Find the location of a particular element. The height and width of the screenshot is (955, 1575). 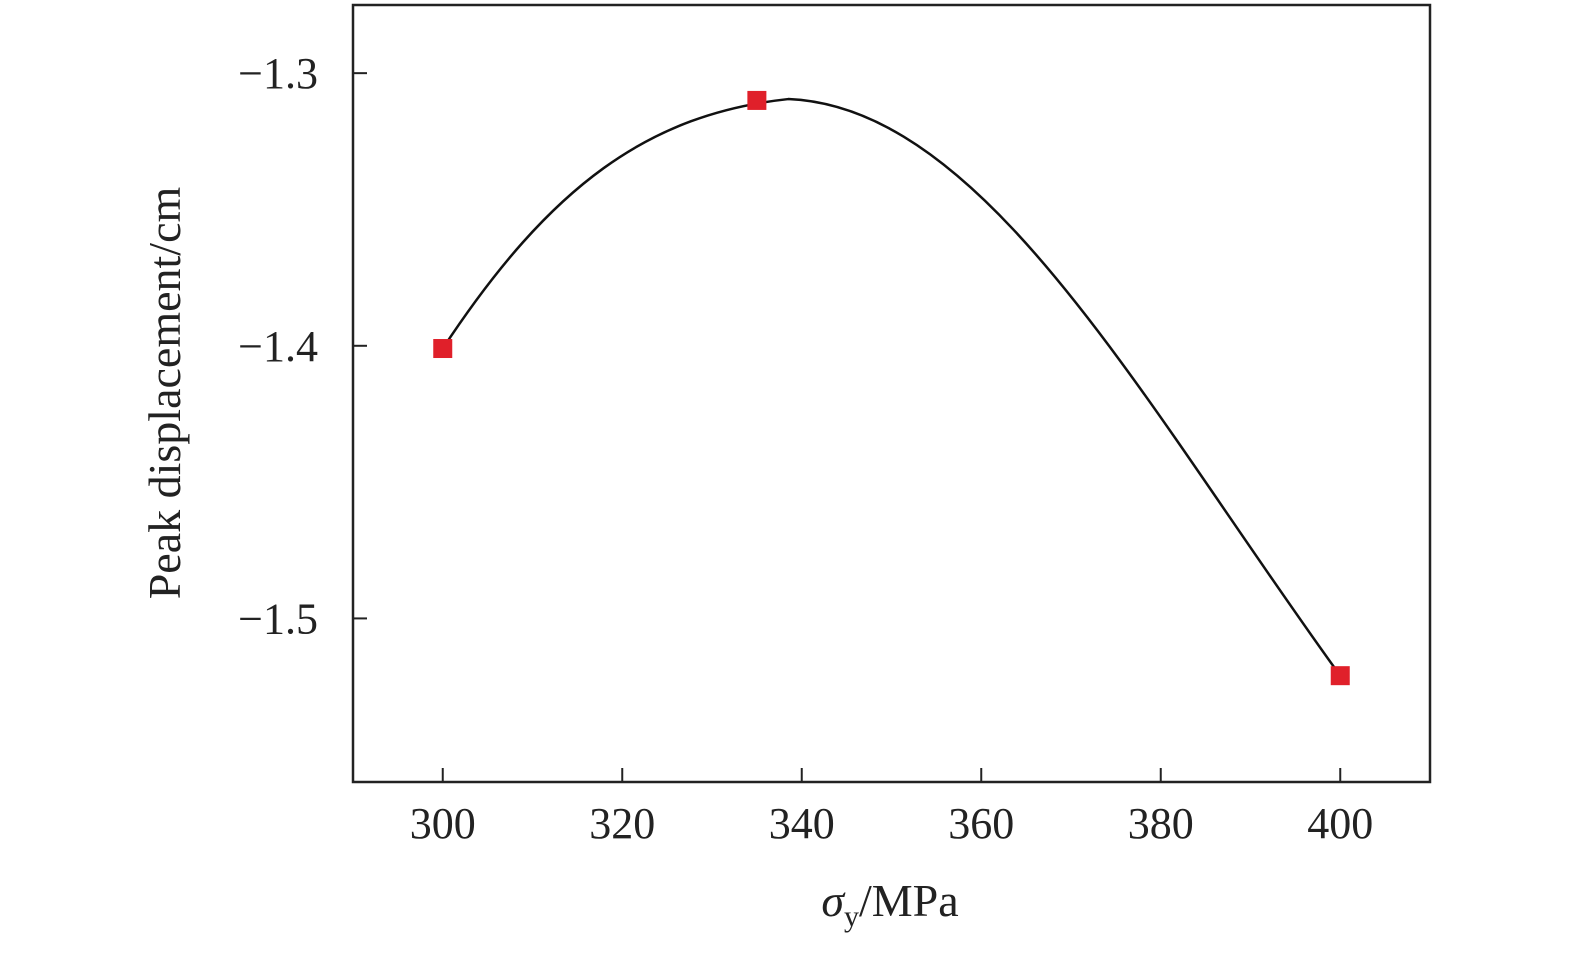

x-axis-ticks: 300 320 340 360 380 400 is located at coordinates (891, 808).